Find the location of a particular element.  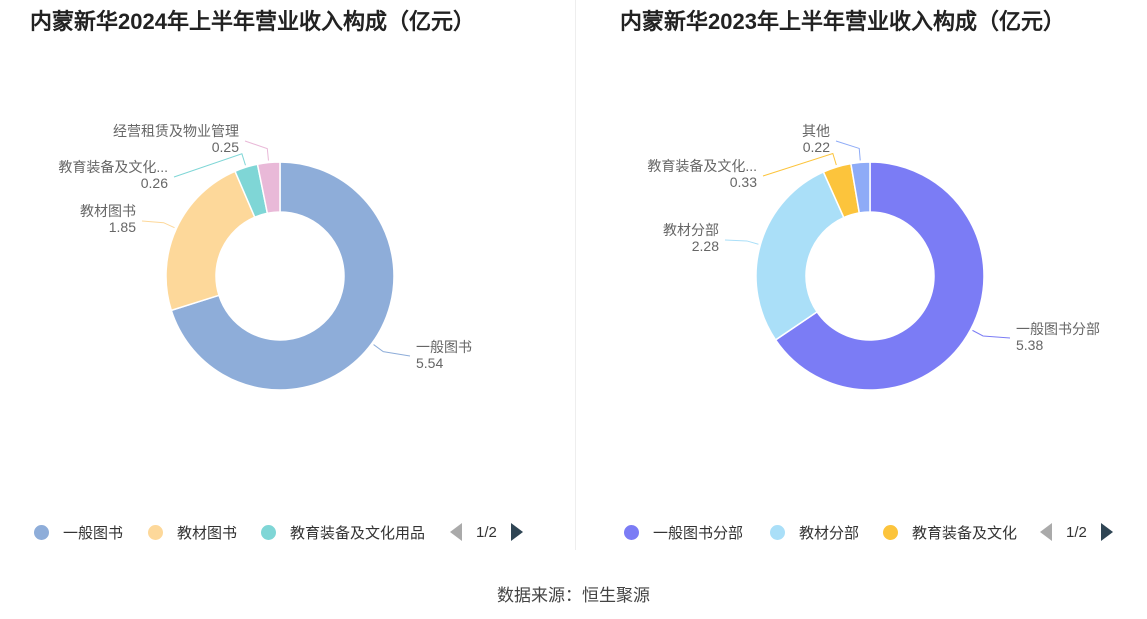

panel-divider is located at coordinates (575, 275).